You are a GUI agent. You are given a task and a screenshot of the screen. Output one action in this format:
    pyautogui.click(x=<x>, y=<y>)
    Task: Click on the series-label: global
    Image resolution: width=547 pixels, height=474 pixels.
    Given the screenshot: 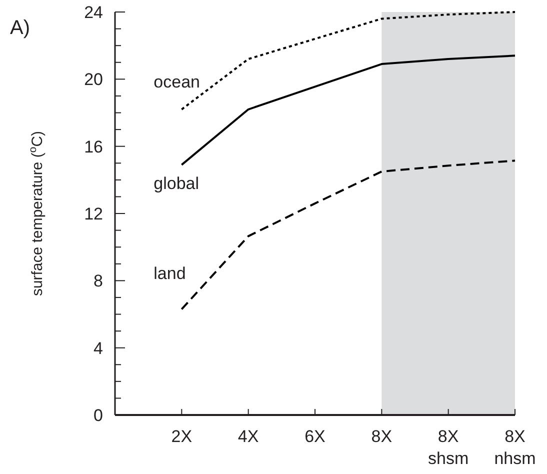 What is the action you would take?
    pyautogui.click(x=177, y=183)
    